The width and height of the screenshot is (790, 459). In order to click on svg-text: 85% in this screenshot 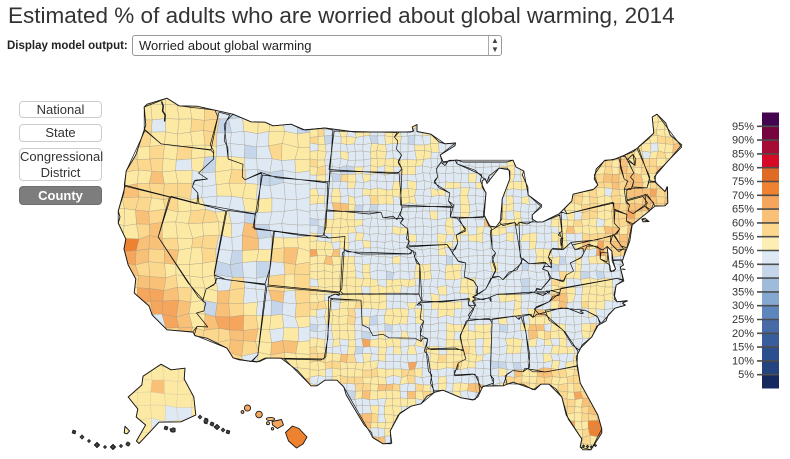, I will do `click(743, 154)`.